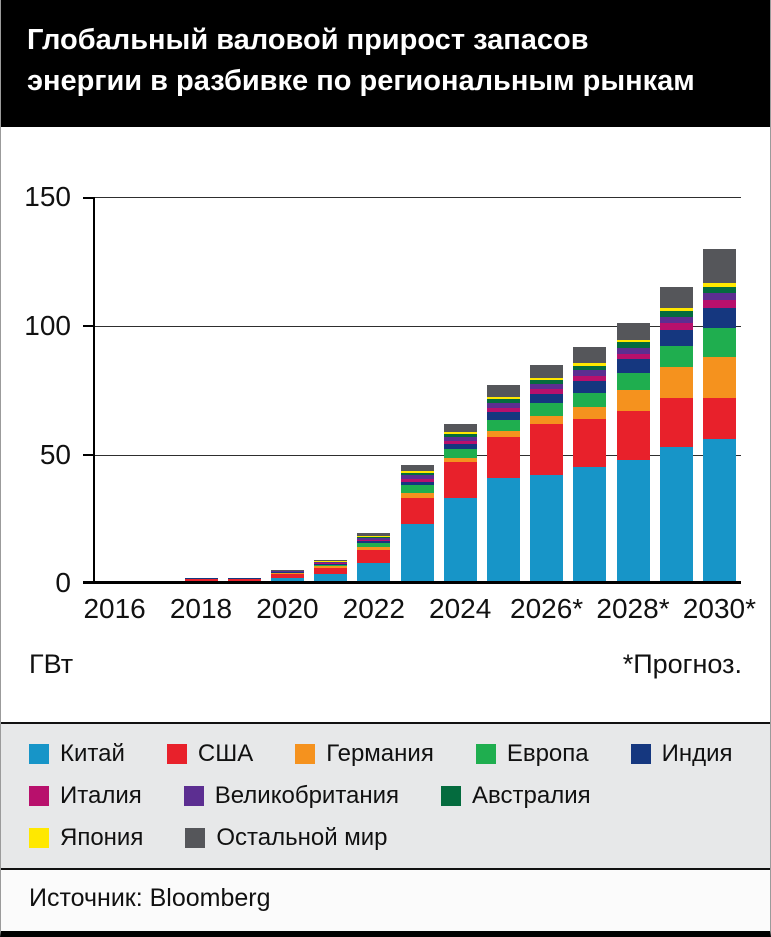 Image resolution: width=771 pixels, height=937 pixels. Describe the element at coordinates (305, 754) in the screenshot. I see `legend-swatch-germany` at that location.